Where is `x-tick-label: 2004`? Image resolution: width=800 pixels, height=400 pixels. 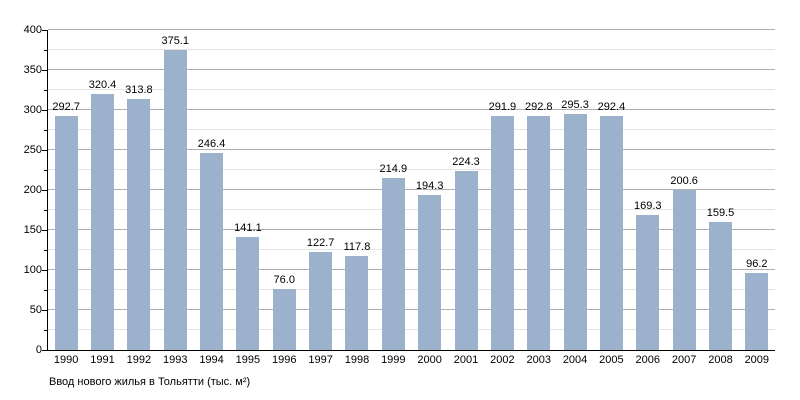
x-tick-label: 2004 is located at coordinates (575, 360).